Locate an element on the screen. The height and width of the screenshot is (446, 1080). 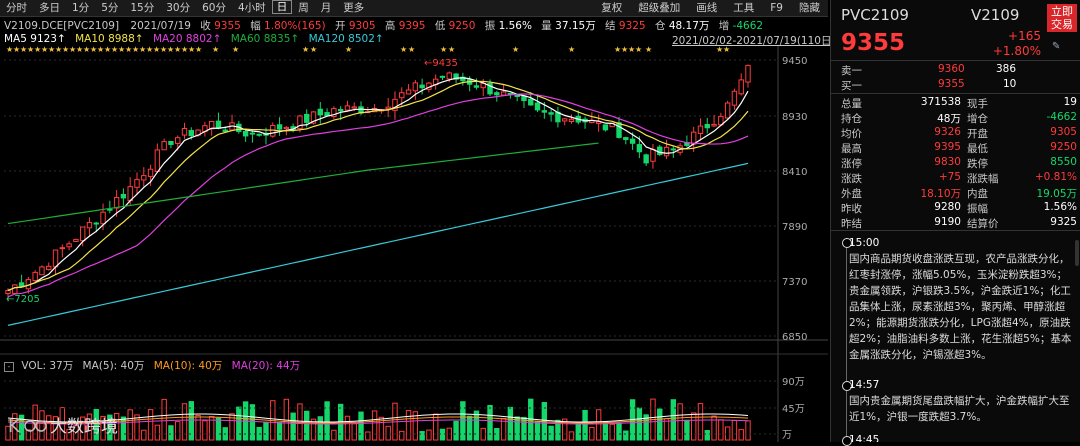
quote-row: 昨收 9280 振幅 1.56% is located at coordinates (959, 208).